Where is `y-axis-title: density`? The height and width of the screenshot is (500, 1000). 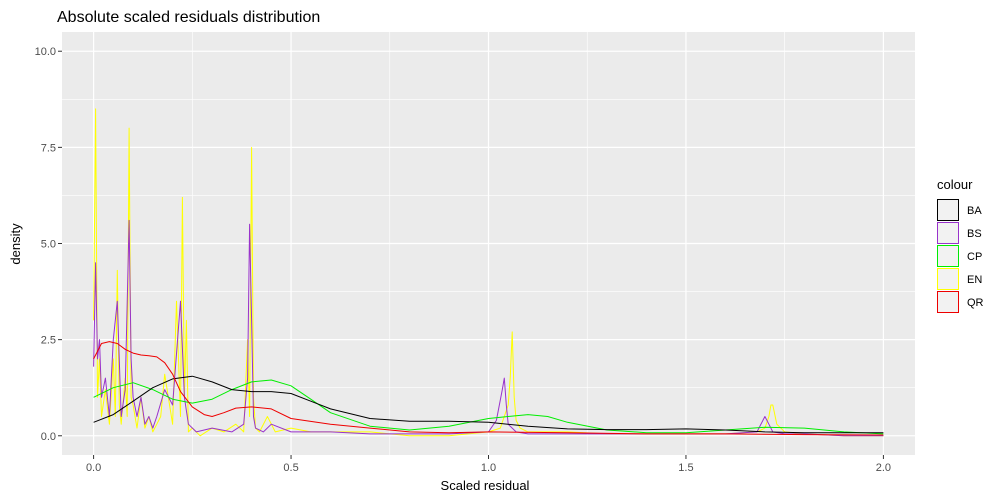 y-axis-title: density is located at coordinates (15, 244).